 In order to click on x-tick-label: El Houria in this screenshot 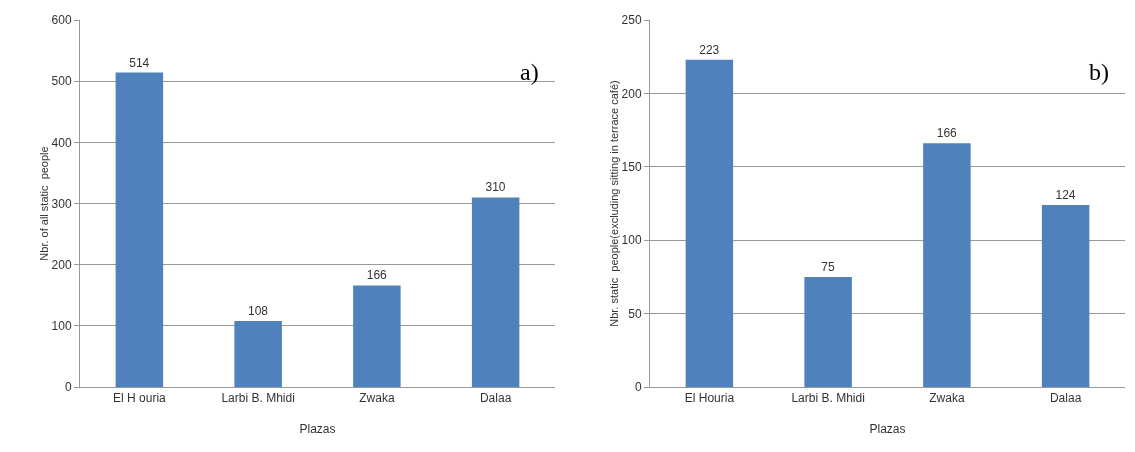, I will do `click(709, 398)`.